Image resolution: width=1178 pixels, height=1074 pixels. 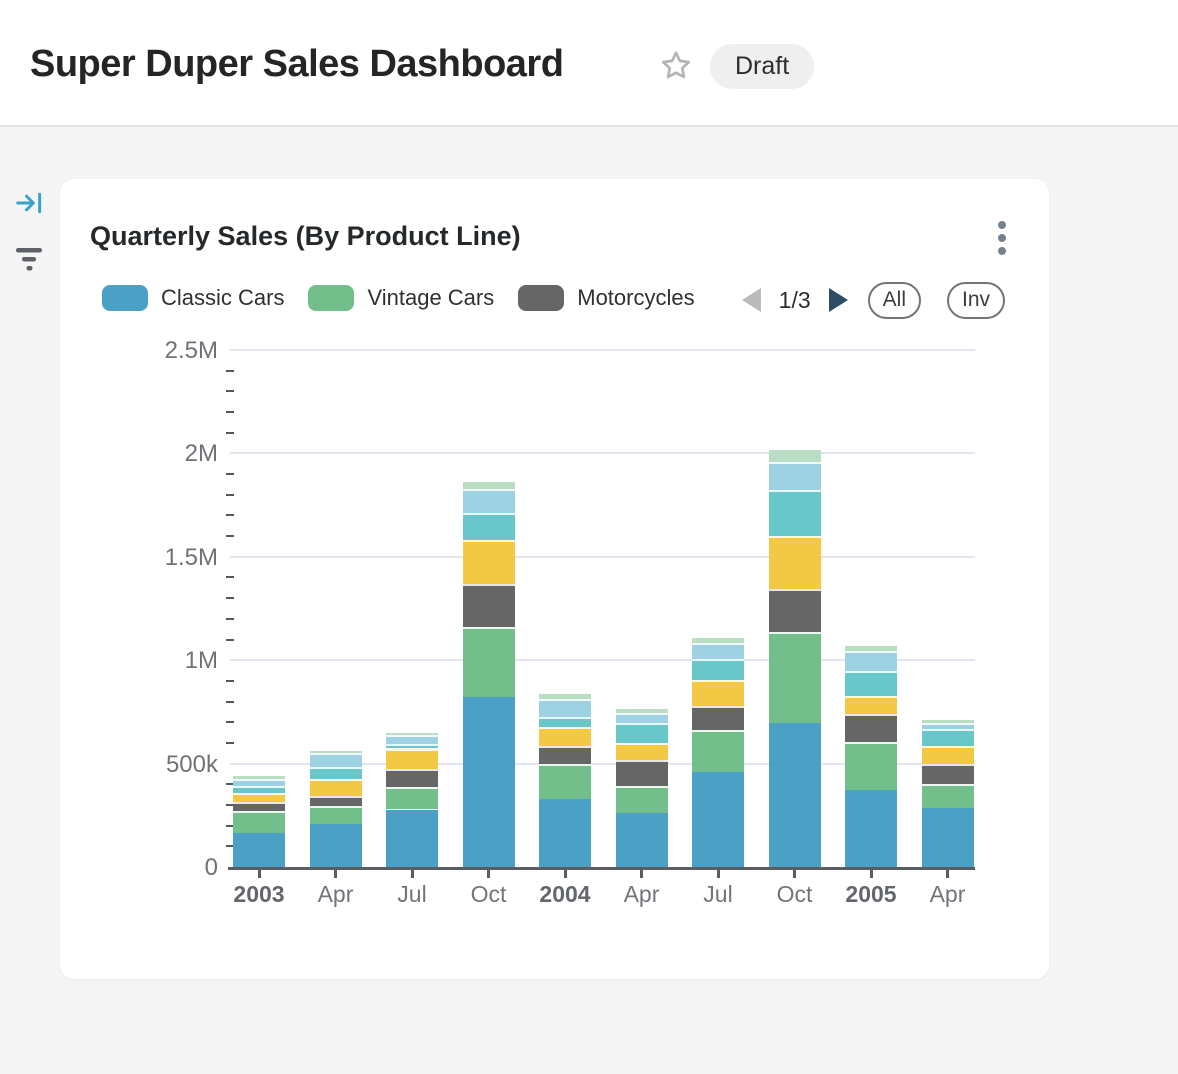 I want to click on favorite-star-icon, so click(x=676, y=66).